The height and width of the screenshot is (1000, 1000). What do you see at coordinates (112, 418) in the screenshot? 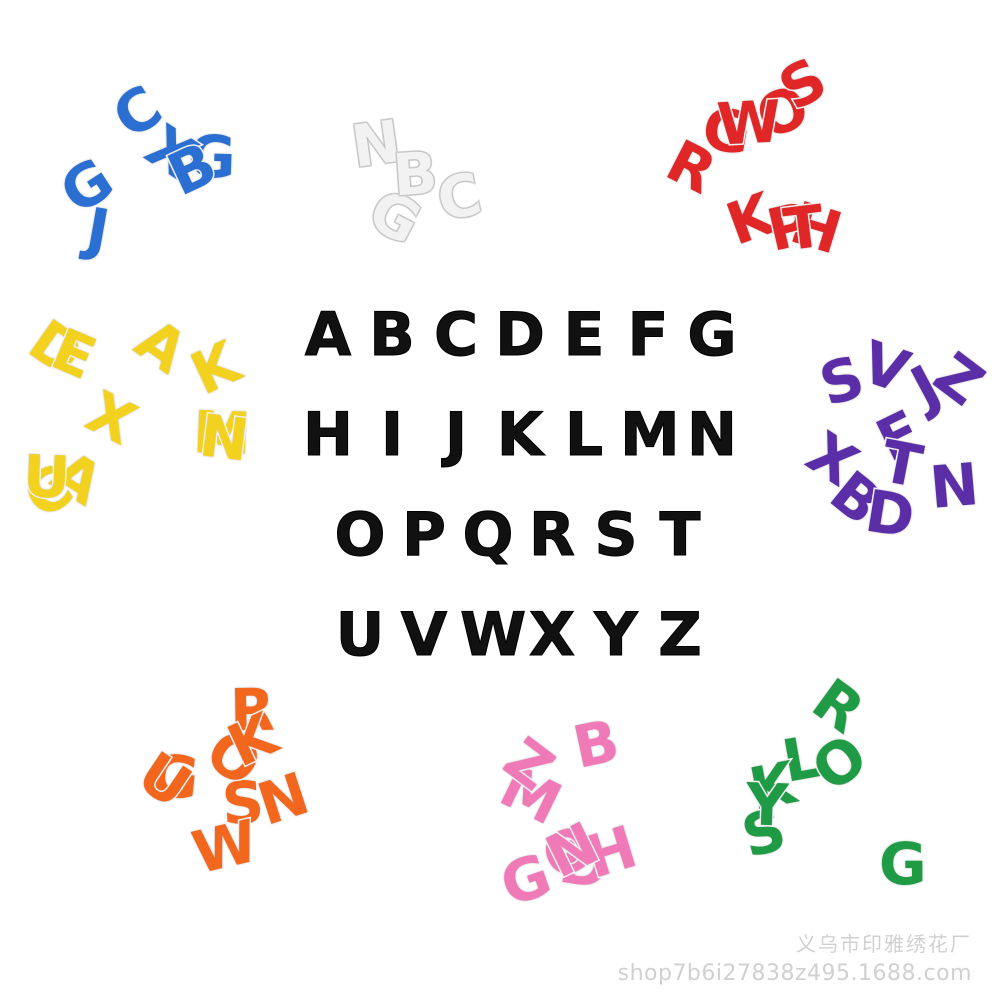
I see `letter-patch: X` at bounding box center [112, 418].